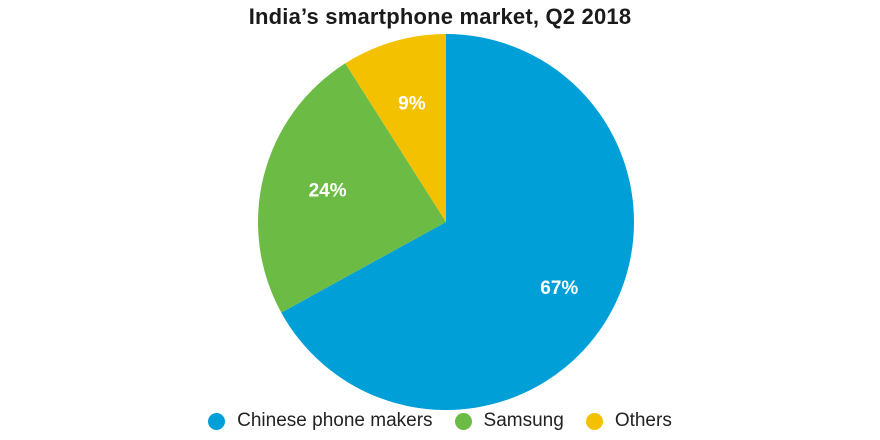 This screenshot has width=880, height=440. I want to click on slice-label-samsung: 24%, so click(328, 191).